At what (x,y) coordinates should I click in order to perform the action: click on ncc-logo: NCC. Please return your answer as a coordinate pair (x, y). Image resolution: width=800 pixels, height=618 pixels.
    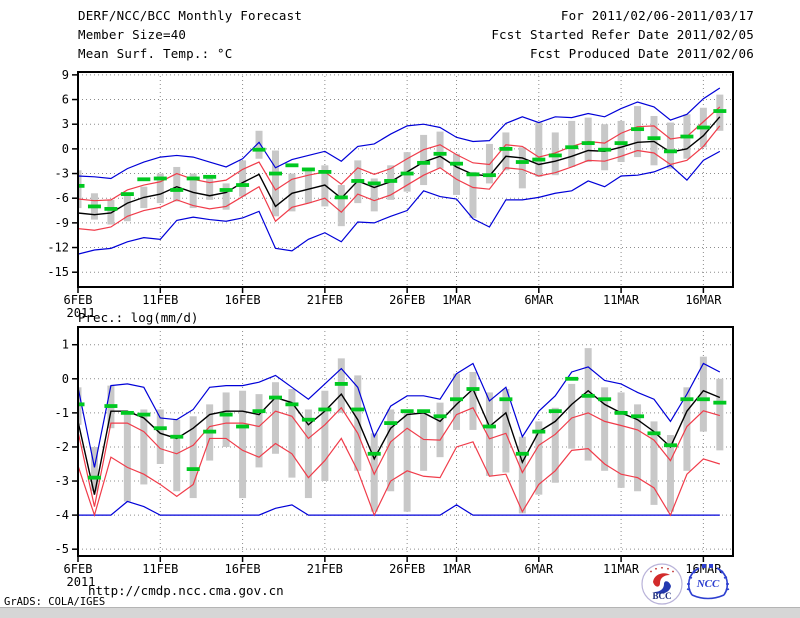
    Looking at the image, I should click on (708, 582).